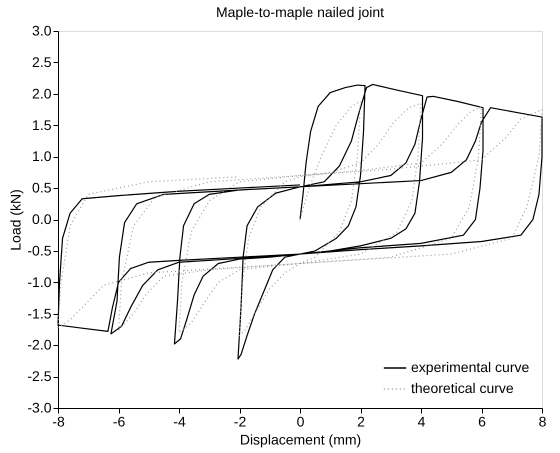 This screenshot has width=560, height=453. Describe the element at coordinates (470, 367) in the screenshot. I see `legend-label: experimental curve` at that location.